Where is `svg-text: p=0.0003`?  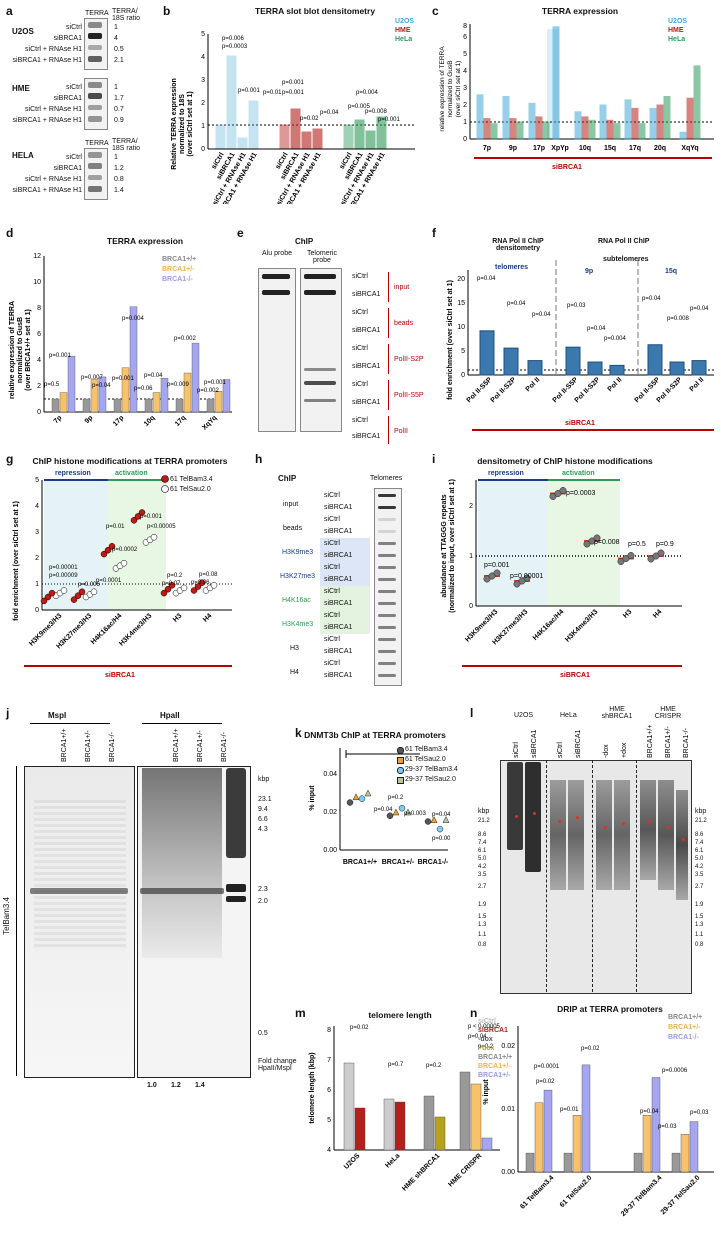
svg-text: p=0.0003 is located at coordinates (235, 47).